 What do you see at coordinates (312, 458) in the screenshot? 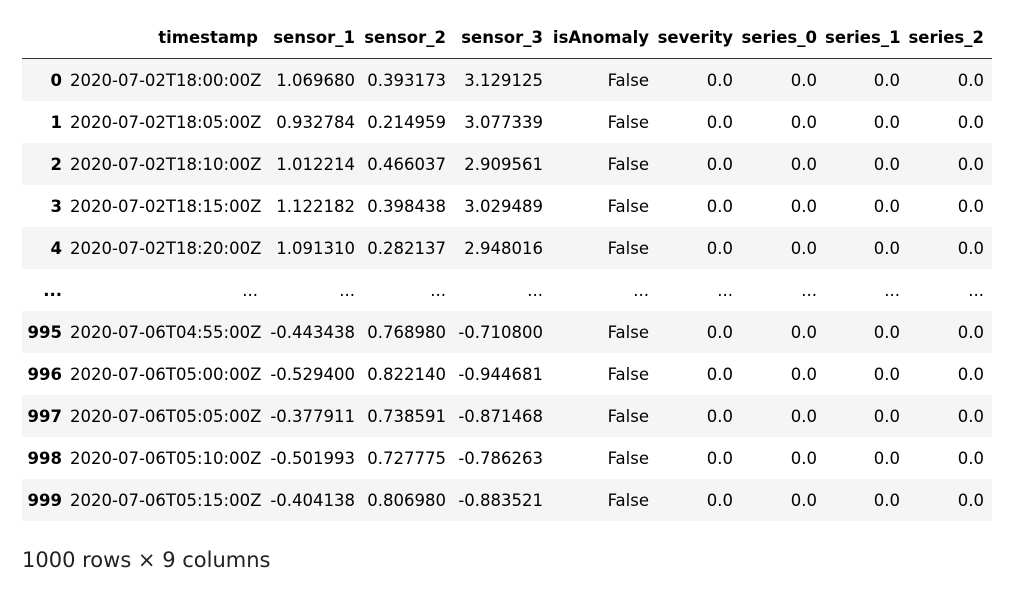
I see `table-cell: -0.501993` at bounding box center [312, 458].